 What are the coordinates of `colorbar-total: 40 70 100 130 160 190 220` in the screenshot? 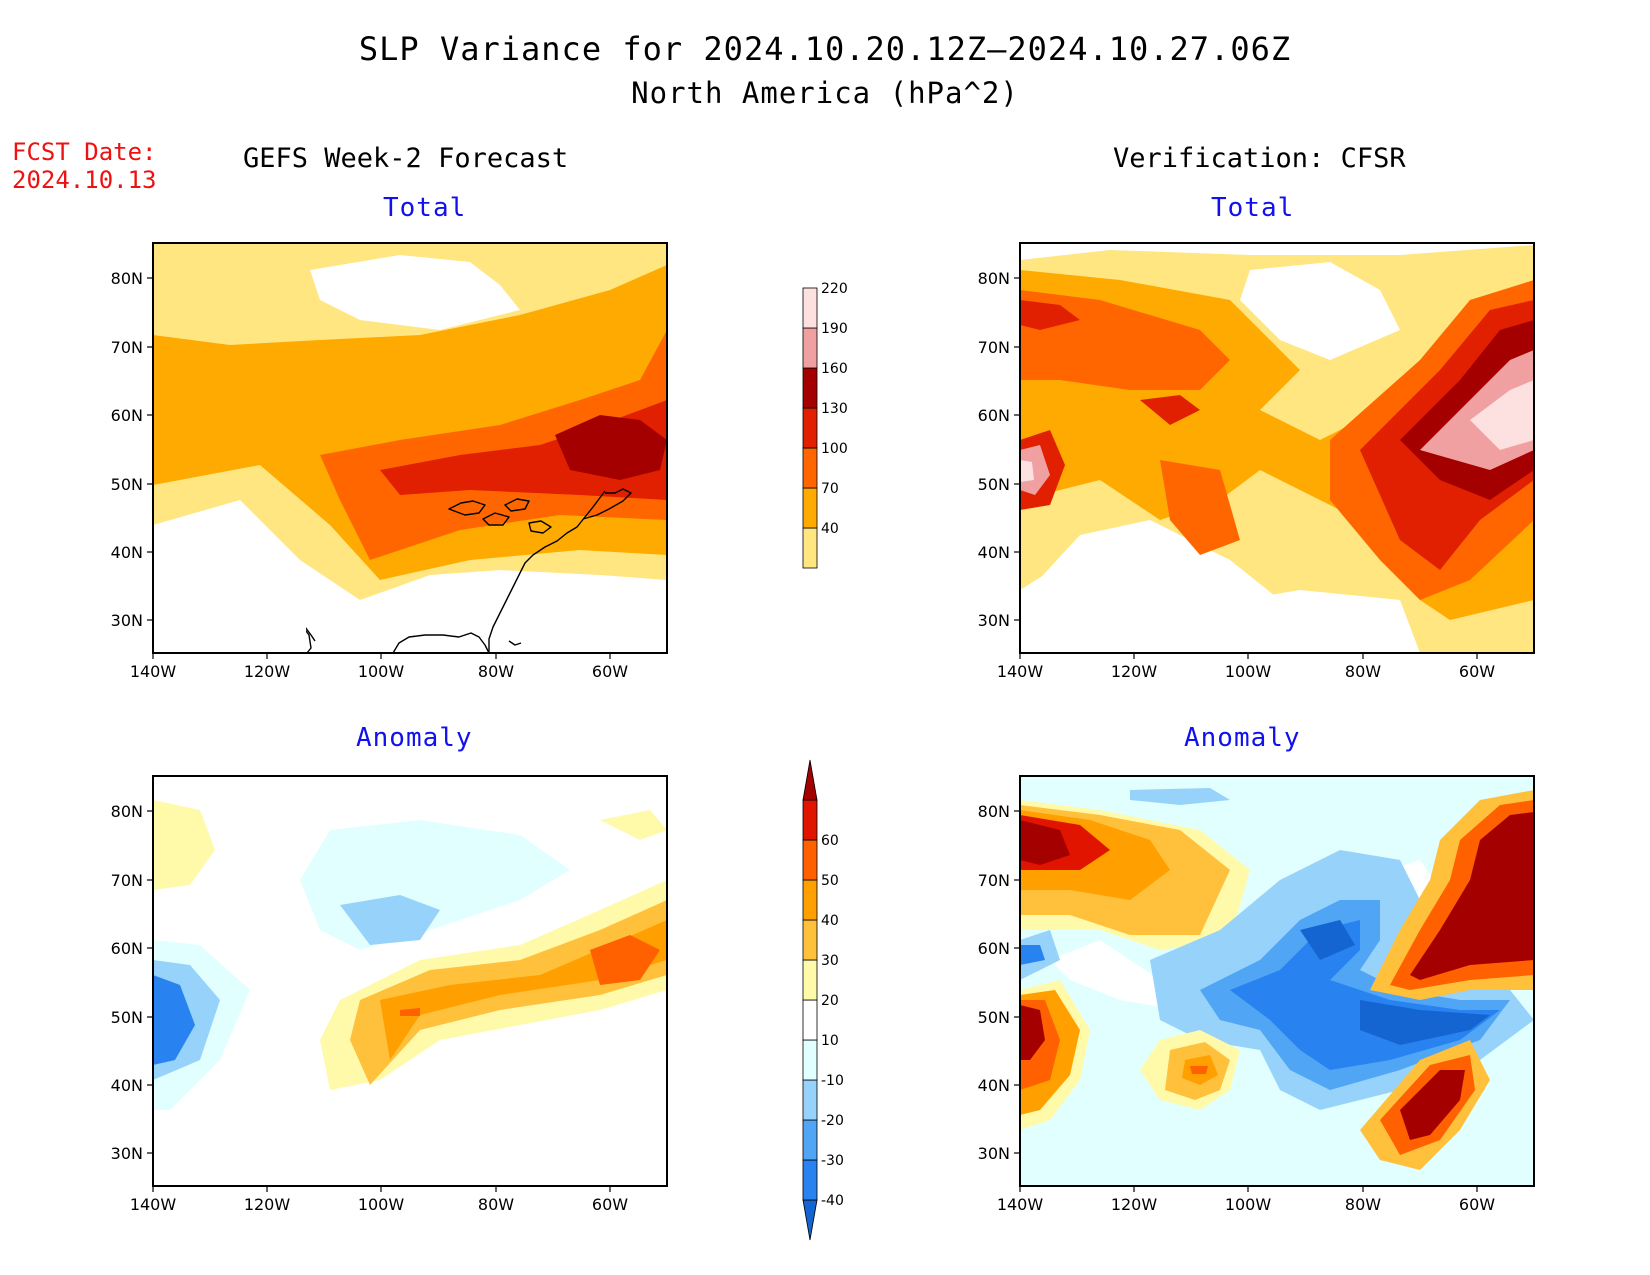 It's located at (825, 425).